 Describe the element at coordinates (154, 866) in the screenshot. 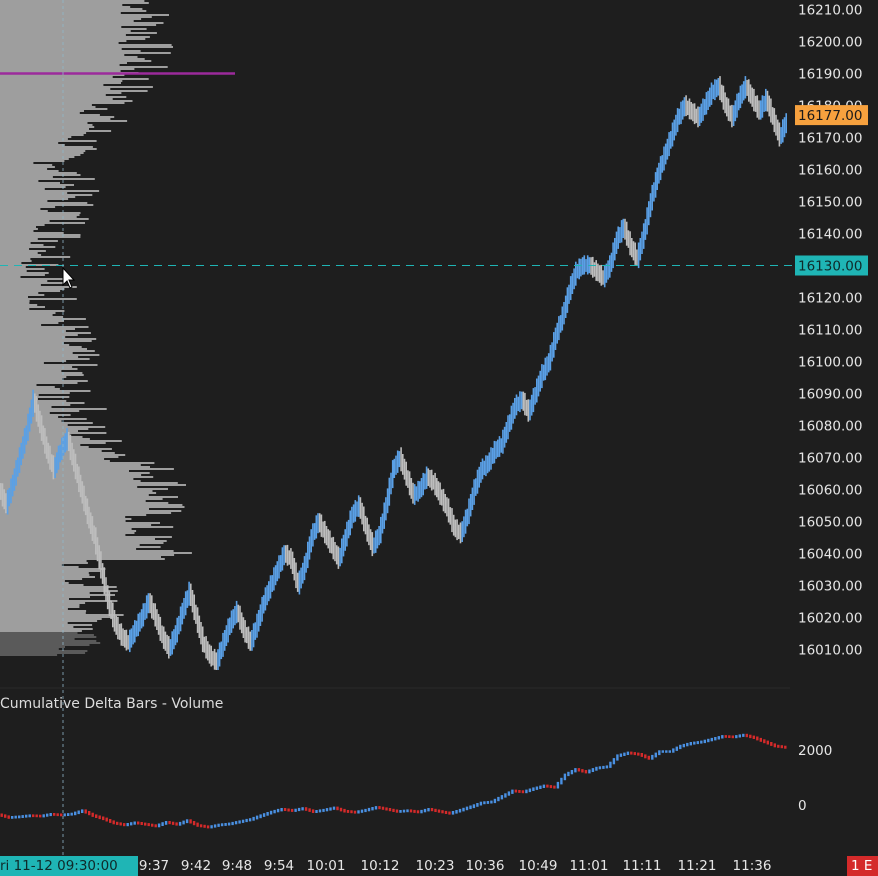

I see `time-tick-label: 9:37` at that location.